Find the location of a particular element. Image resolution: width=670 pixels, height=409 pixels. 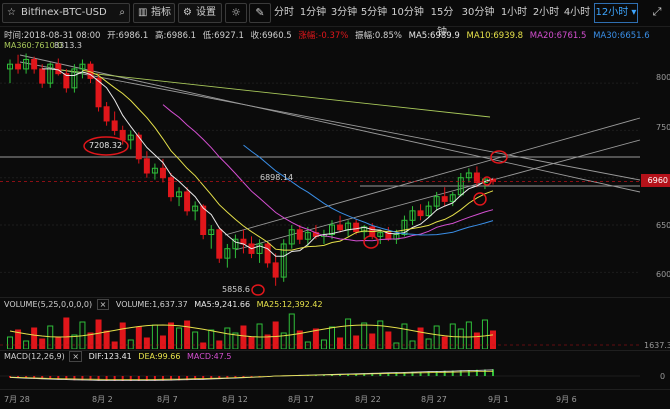

timeframe-1: 1分钟 is located at coordinates (313, 12).